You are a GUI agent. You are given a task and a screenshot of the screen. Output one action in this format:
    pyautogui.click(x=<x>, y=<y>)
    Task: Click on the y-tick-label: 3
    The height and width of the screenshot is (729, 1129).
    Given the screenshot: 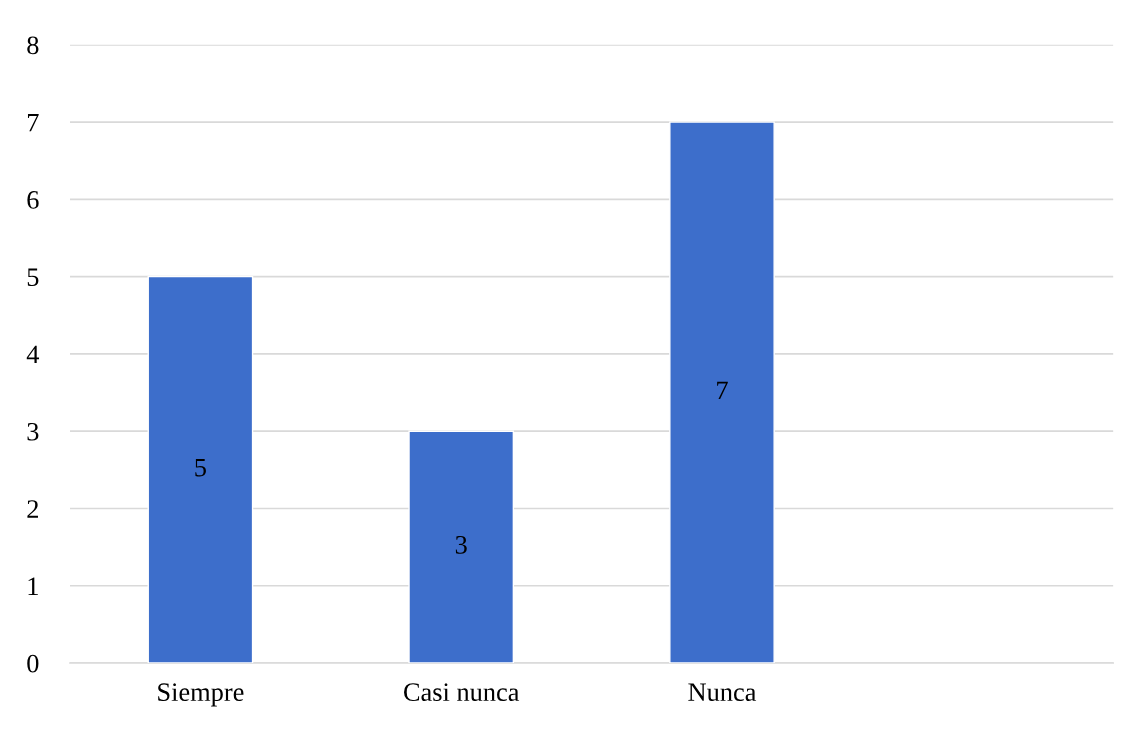 What is the action you would take?
    pyautogui.click(x=33, y=431)
    